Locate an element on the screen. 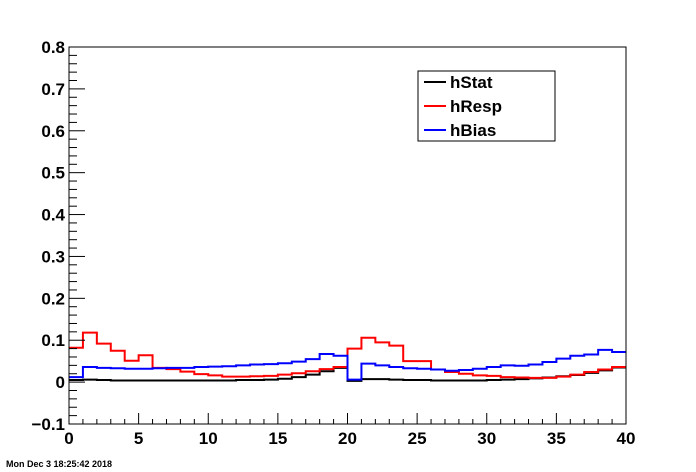 The width and height of the screenshot is (696, 472). y-tick-label: 0.7 is located at coordinates (53, 89).